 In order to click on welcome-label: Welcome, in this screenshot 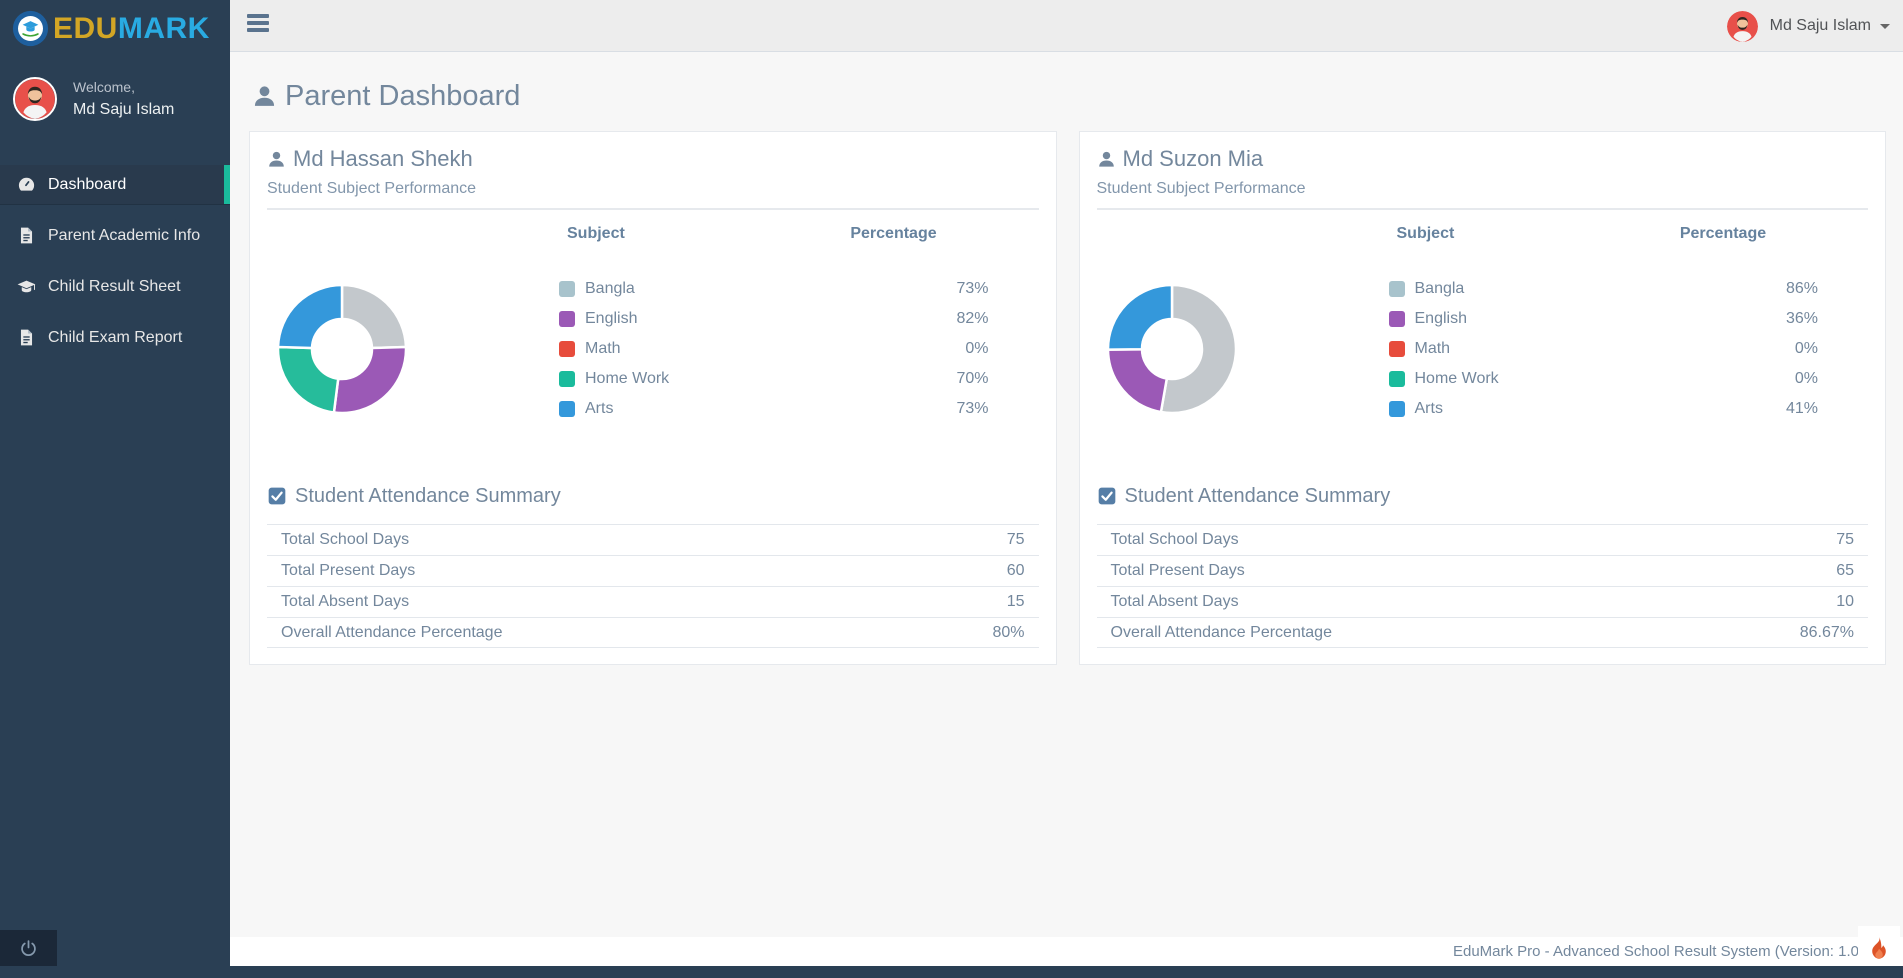, I will do `click(104, 87)`.